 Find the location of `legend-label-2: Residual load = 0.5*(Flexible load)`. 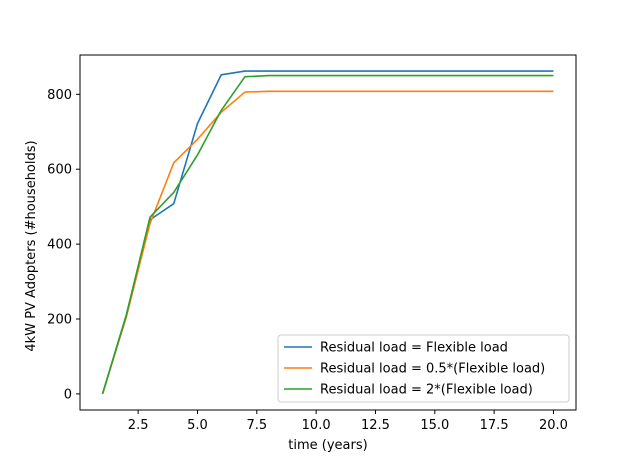

legend-label-2: Residual load = 0.5*(Flexible load) is located at coordinates (432, 369).